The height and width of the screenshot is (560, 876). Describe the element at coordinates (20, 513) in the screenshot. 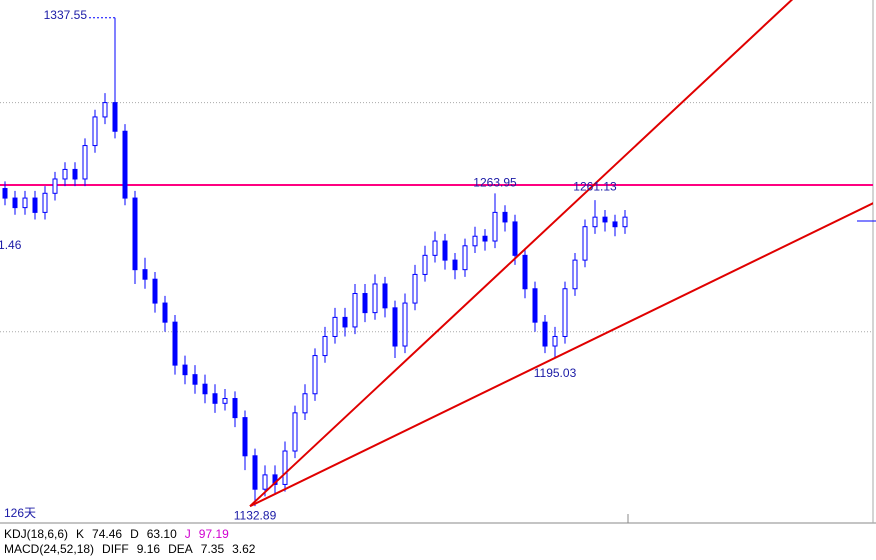

I see `period-label: 126天` at that location.